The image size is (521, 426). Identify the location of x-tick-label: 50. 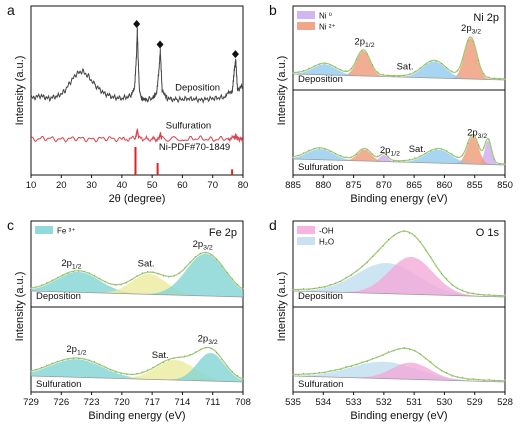
(152, 185).